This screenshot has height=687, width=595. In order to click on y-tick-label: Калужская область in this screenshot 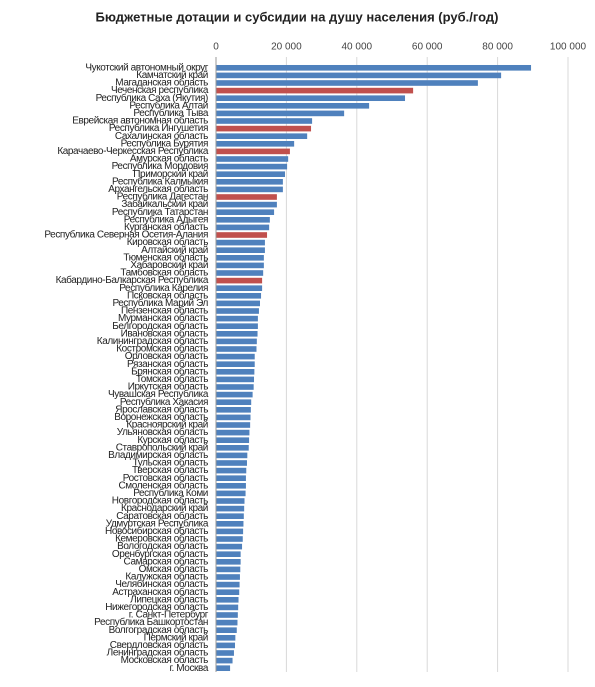, I will do `click(166, 577)`.